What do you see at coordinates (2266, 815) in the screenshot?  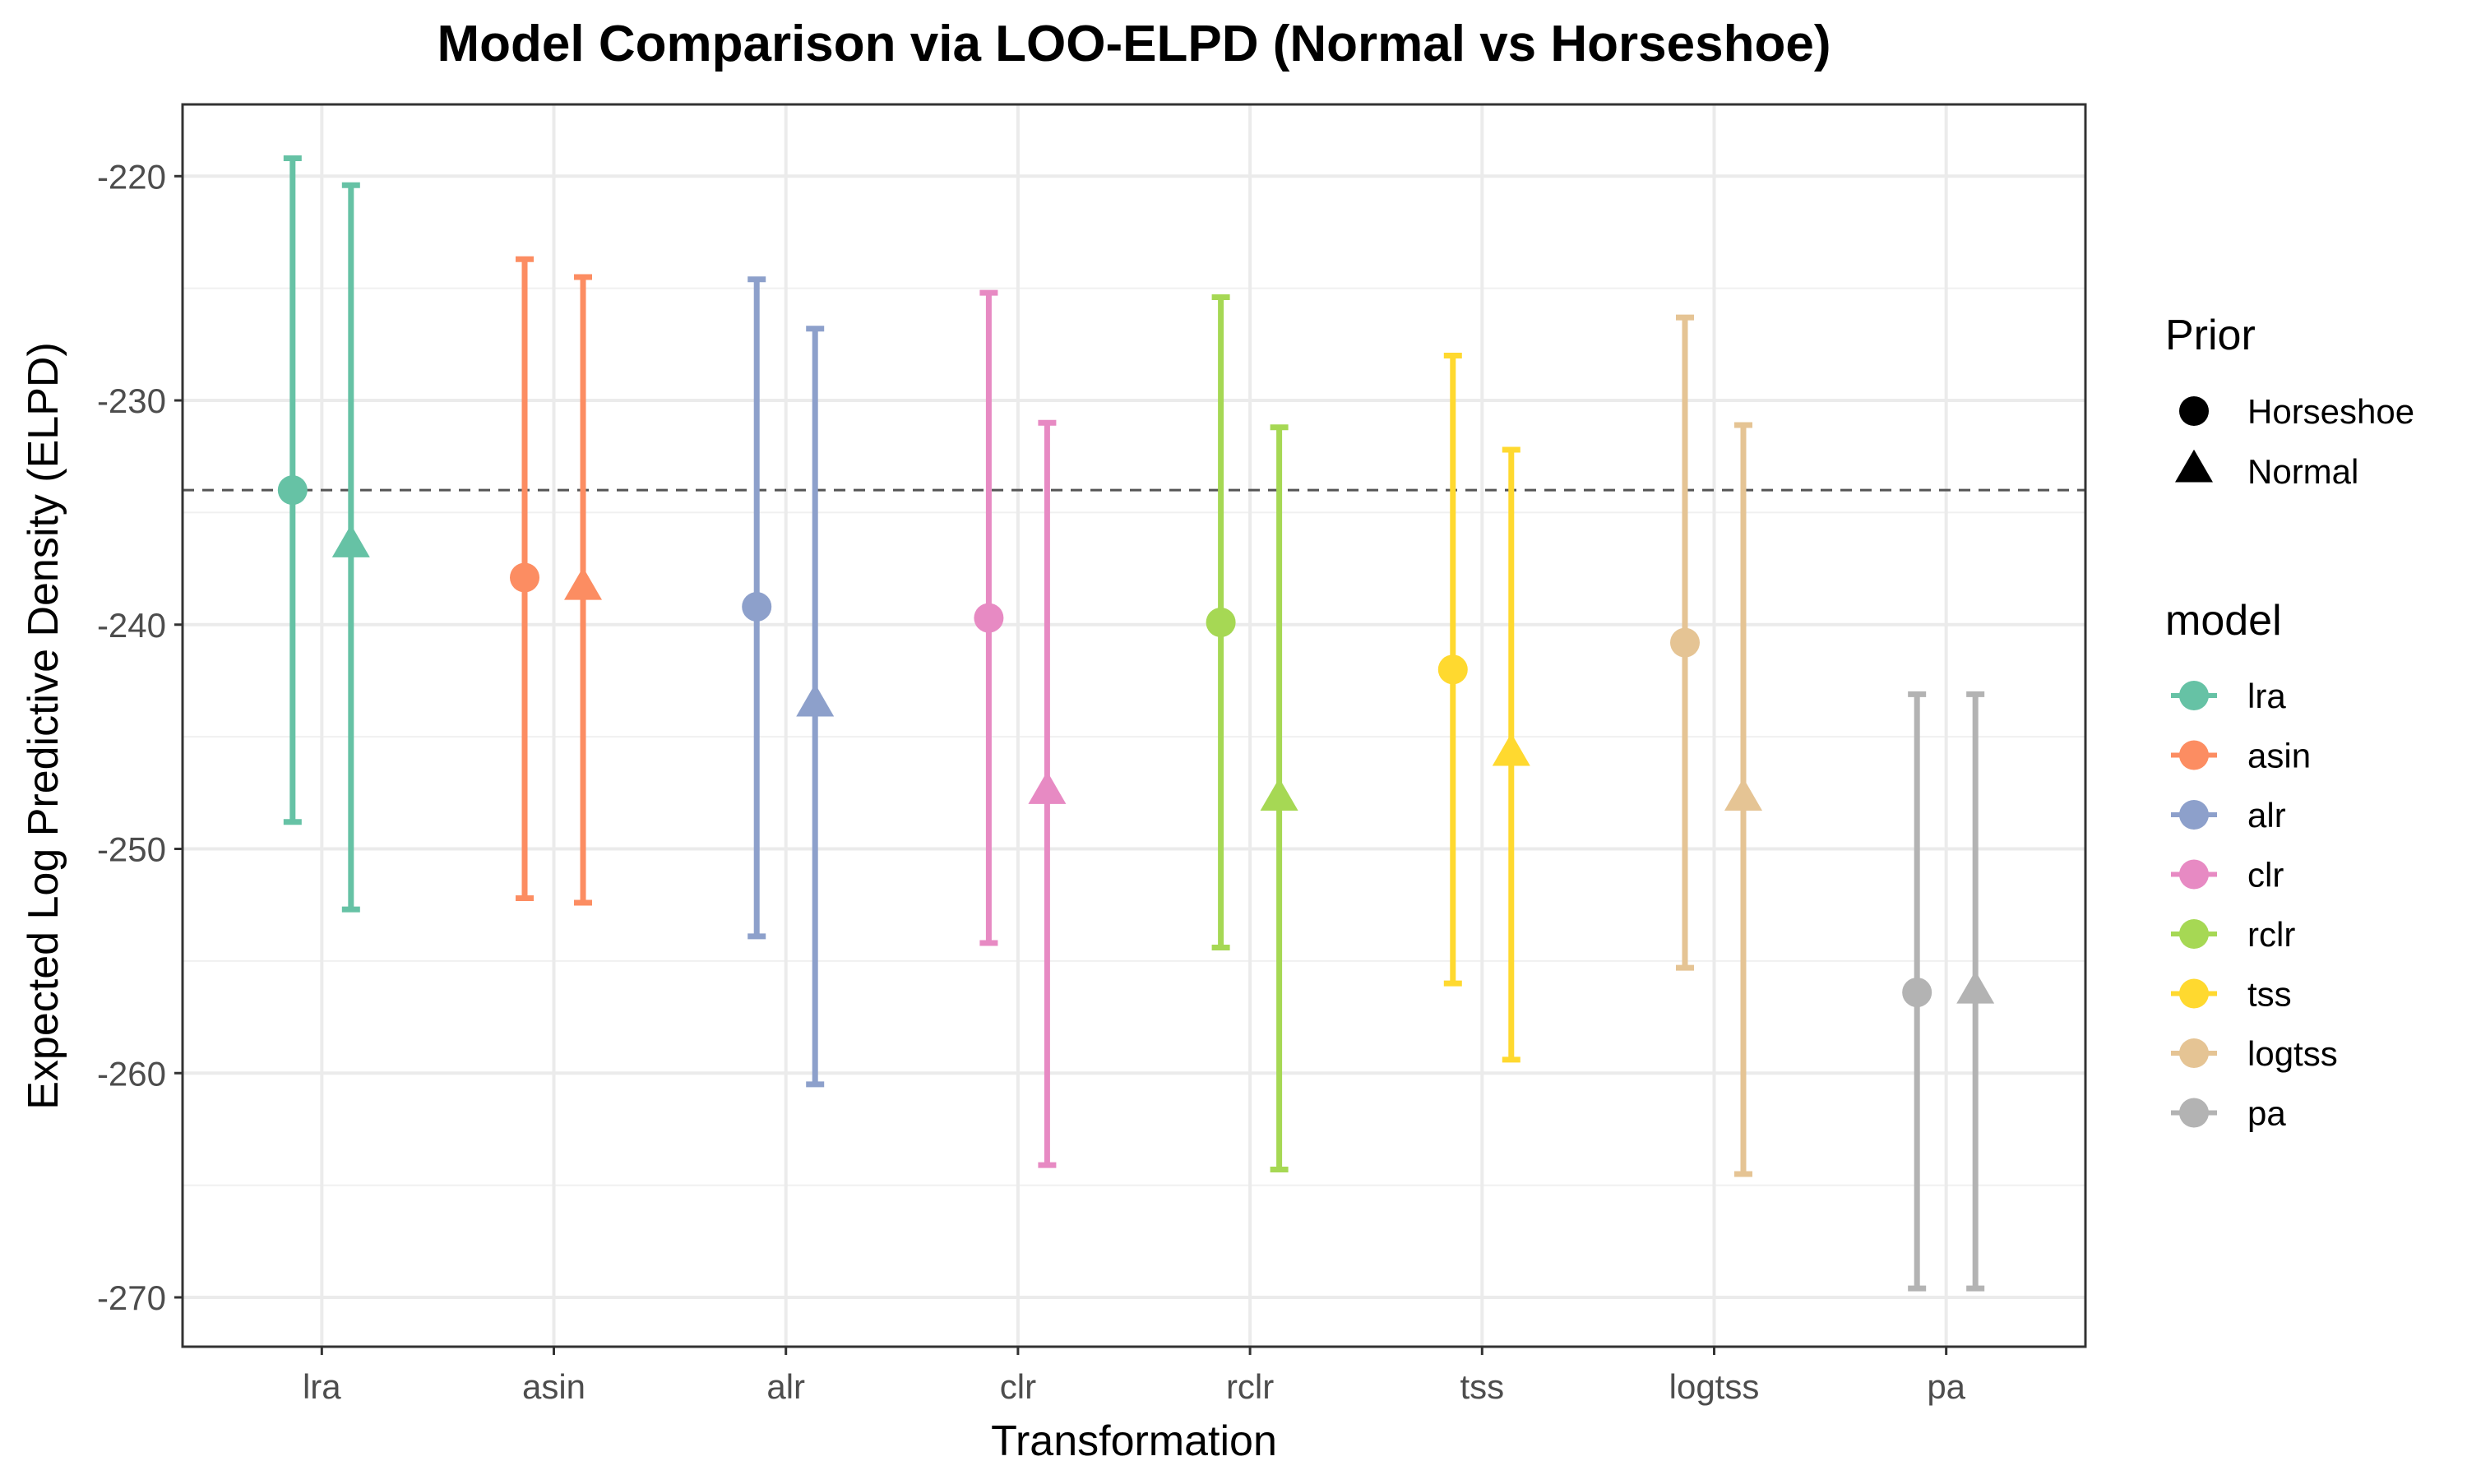 I see `legend-model-label: alr` at bounding box center [2266, 815].